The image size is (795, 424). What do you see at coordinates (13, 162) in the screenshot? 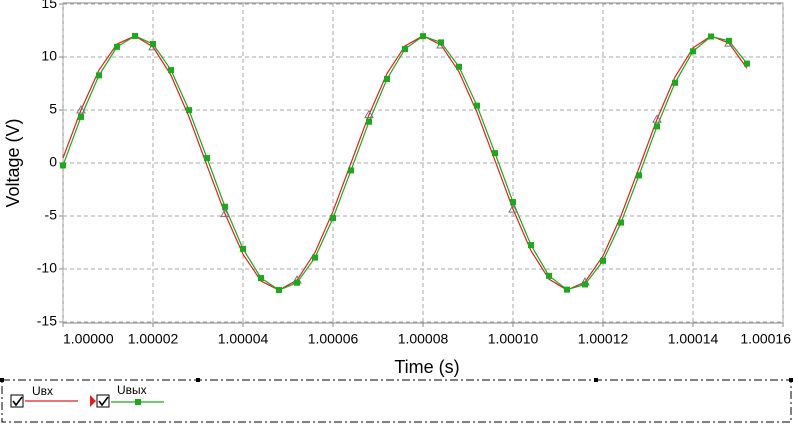
I see `y-axis-label: Voltage (V)` at bounding box center [13, 162].